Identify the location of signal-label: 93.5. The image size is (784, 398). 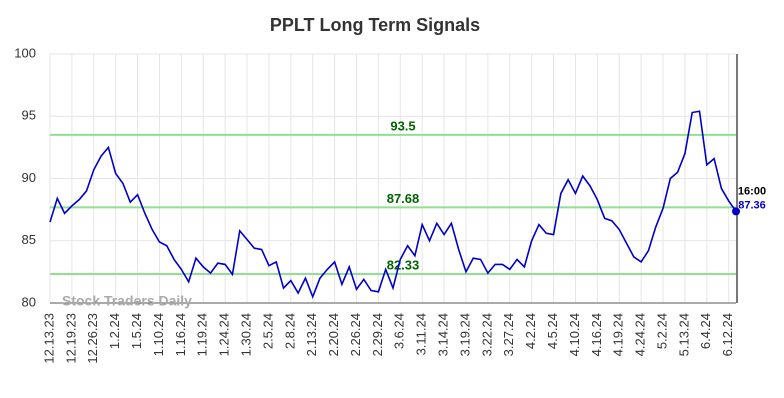
(402, 125).